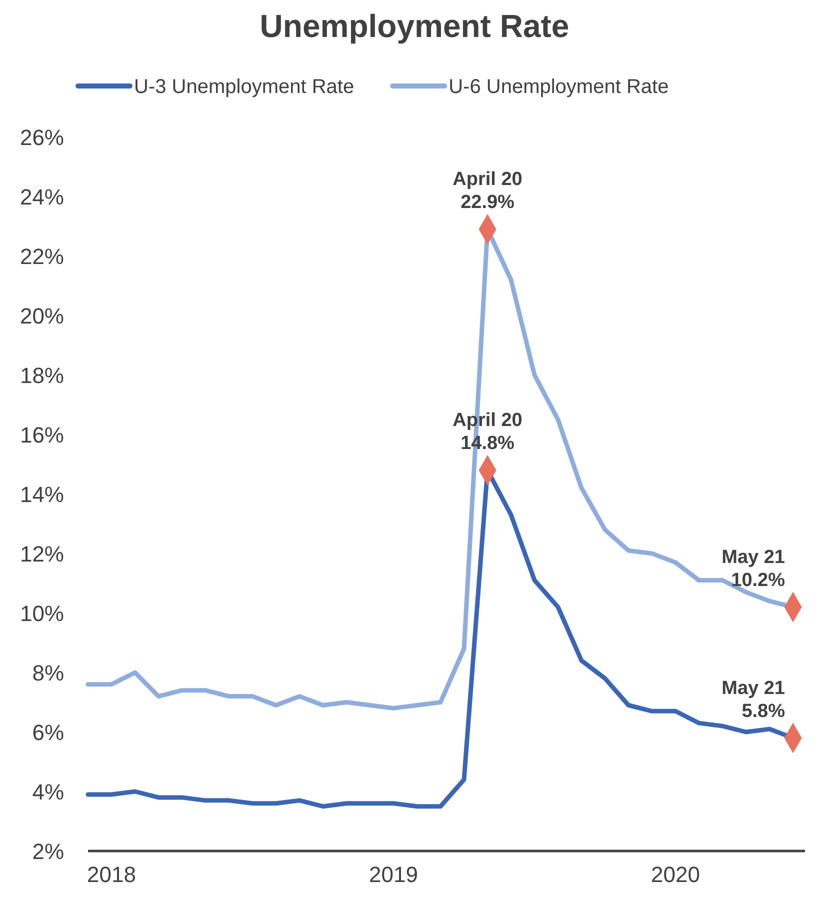 This screenshot has height=897, width=829. I want to click on y-tick-label: 4%, so click(48, 792).